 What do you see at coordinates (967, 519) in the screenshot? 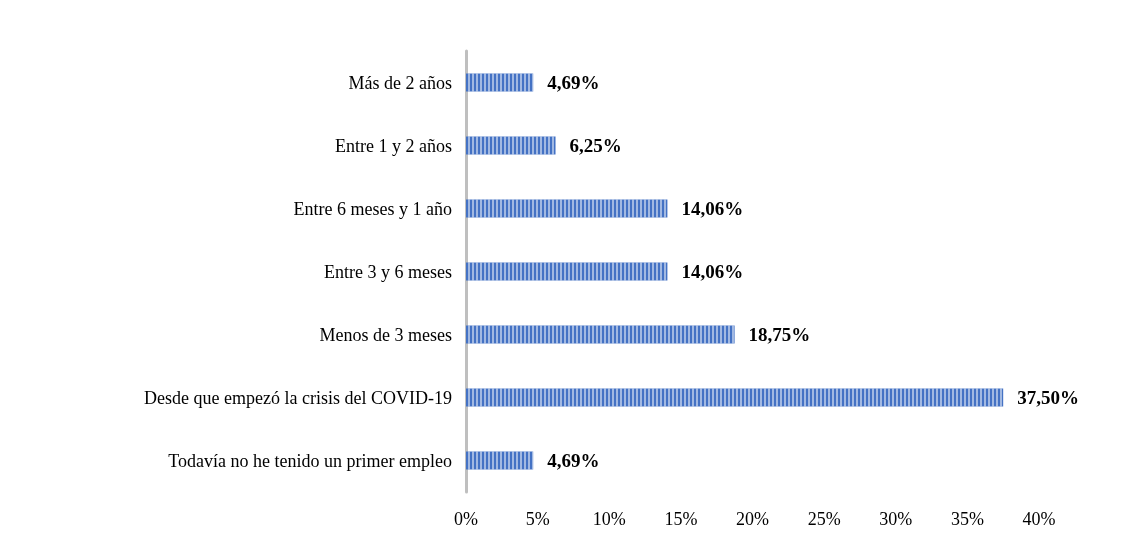
I see `x-tick-label: 35%` at bounding box center [967, 519].